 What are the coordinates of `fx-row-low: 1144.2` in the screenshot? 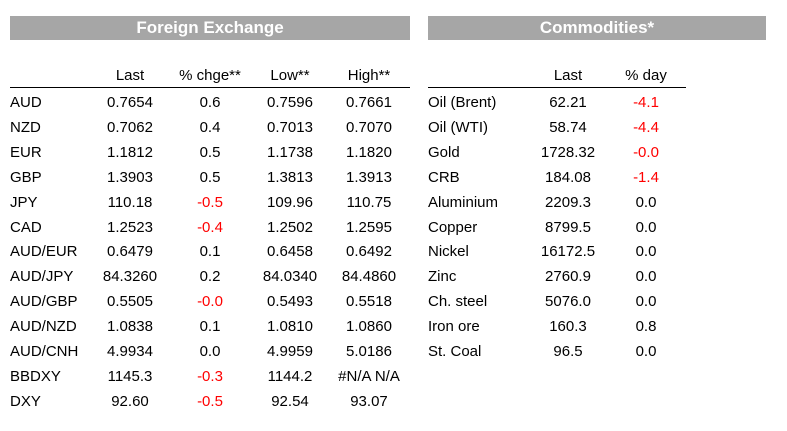 It's located at (290, 376).